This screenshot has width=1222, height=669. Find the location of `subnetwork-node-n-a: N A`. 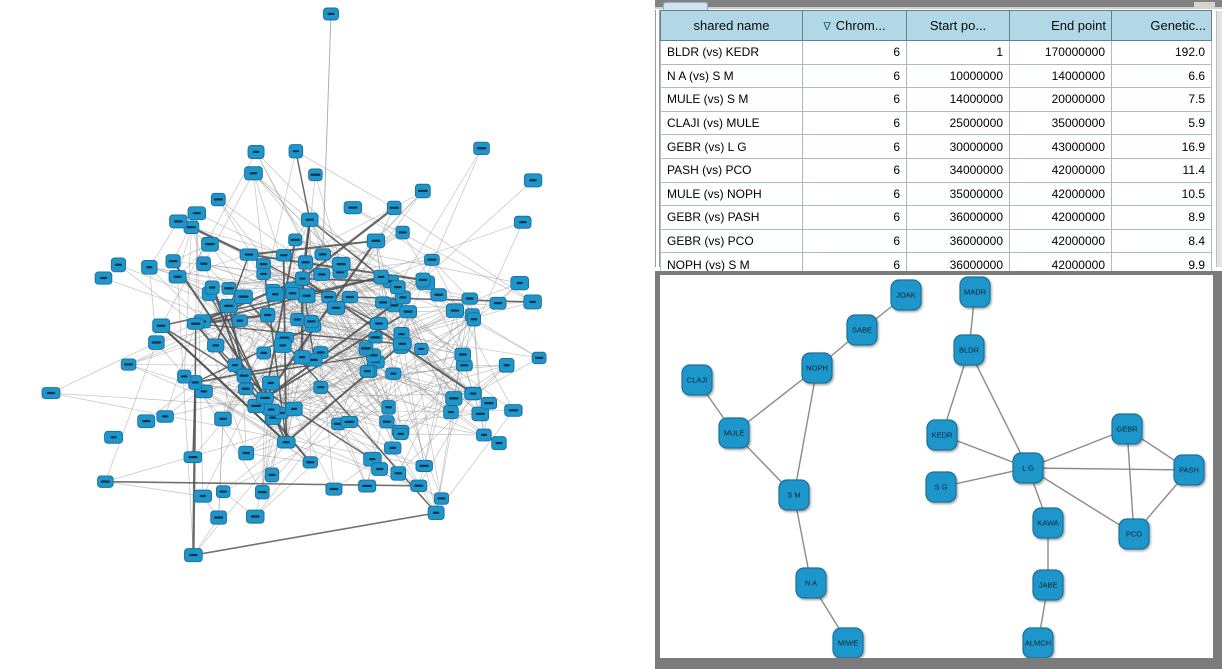

subnetwork-node-n-a: N A is located at coordinates (811, 583).